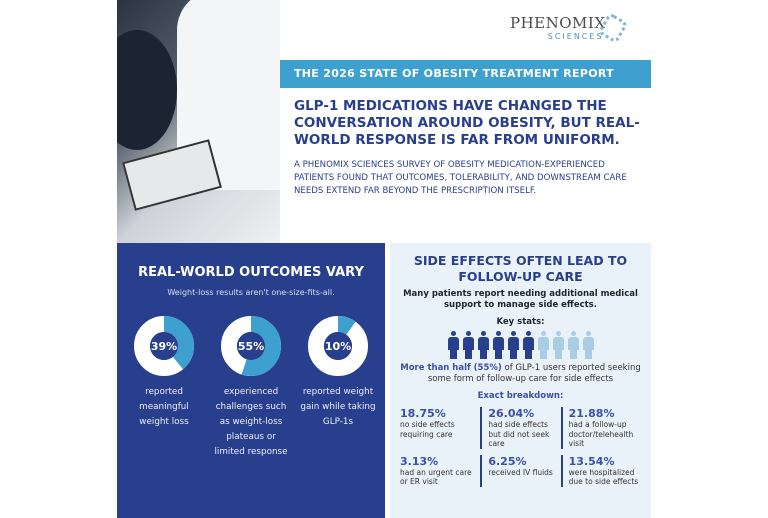  I want to click on breakdown-pct: 26.04%, so click(511, 413).